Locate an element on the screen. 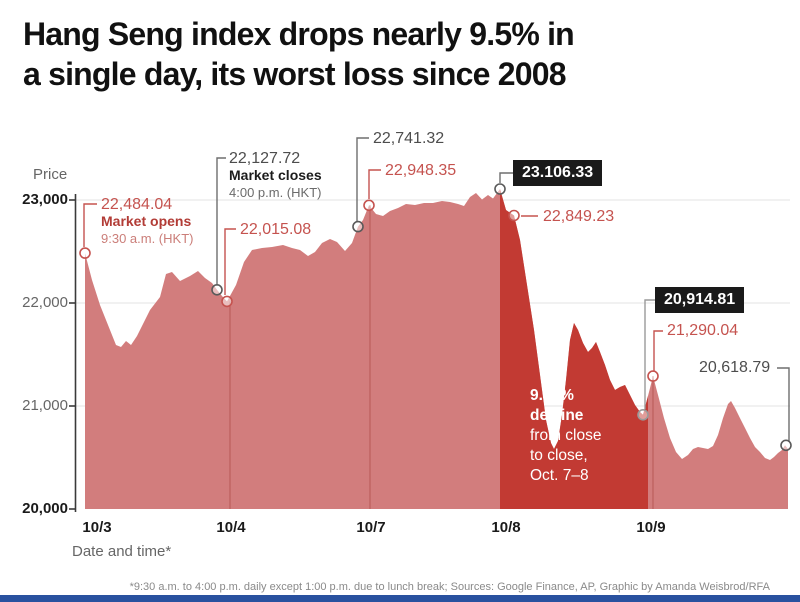 This screenshot has width=800, height=602. annotation-oct4-open: 22,015.08 is located at coordinates (275, 229).